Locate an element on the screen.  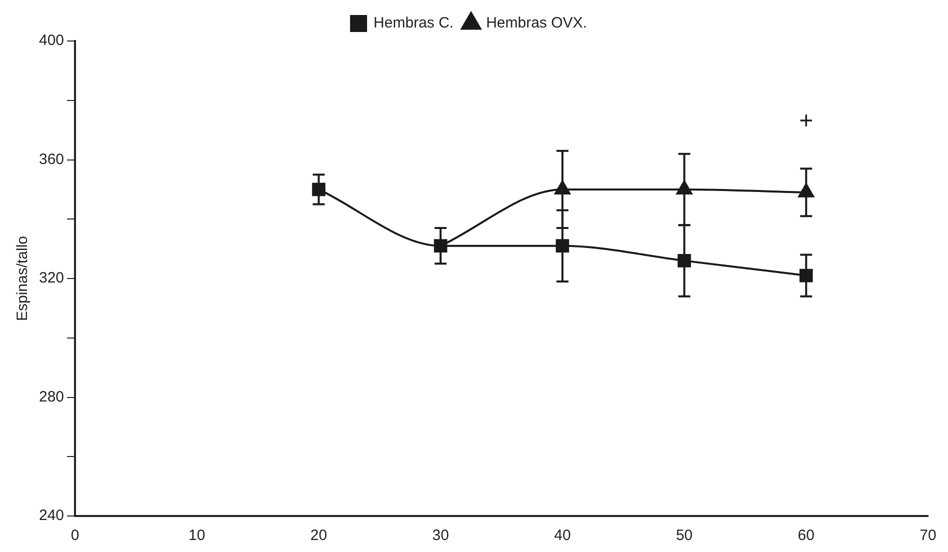
x-tick-label: 40 is located at coordinates (562, 535).